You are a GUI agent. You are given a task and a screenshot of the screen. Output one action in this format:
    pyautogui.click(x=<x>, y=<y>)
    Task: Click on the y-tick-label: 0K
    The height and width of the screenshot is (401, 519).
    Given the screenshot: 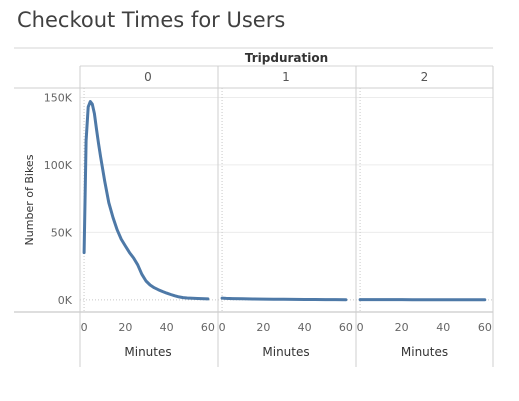 What is the action you would take?
    pyautogui.click(x=65, y=300)
    